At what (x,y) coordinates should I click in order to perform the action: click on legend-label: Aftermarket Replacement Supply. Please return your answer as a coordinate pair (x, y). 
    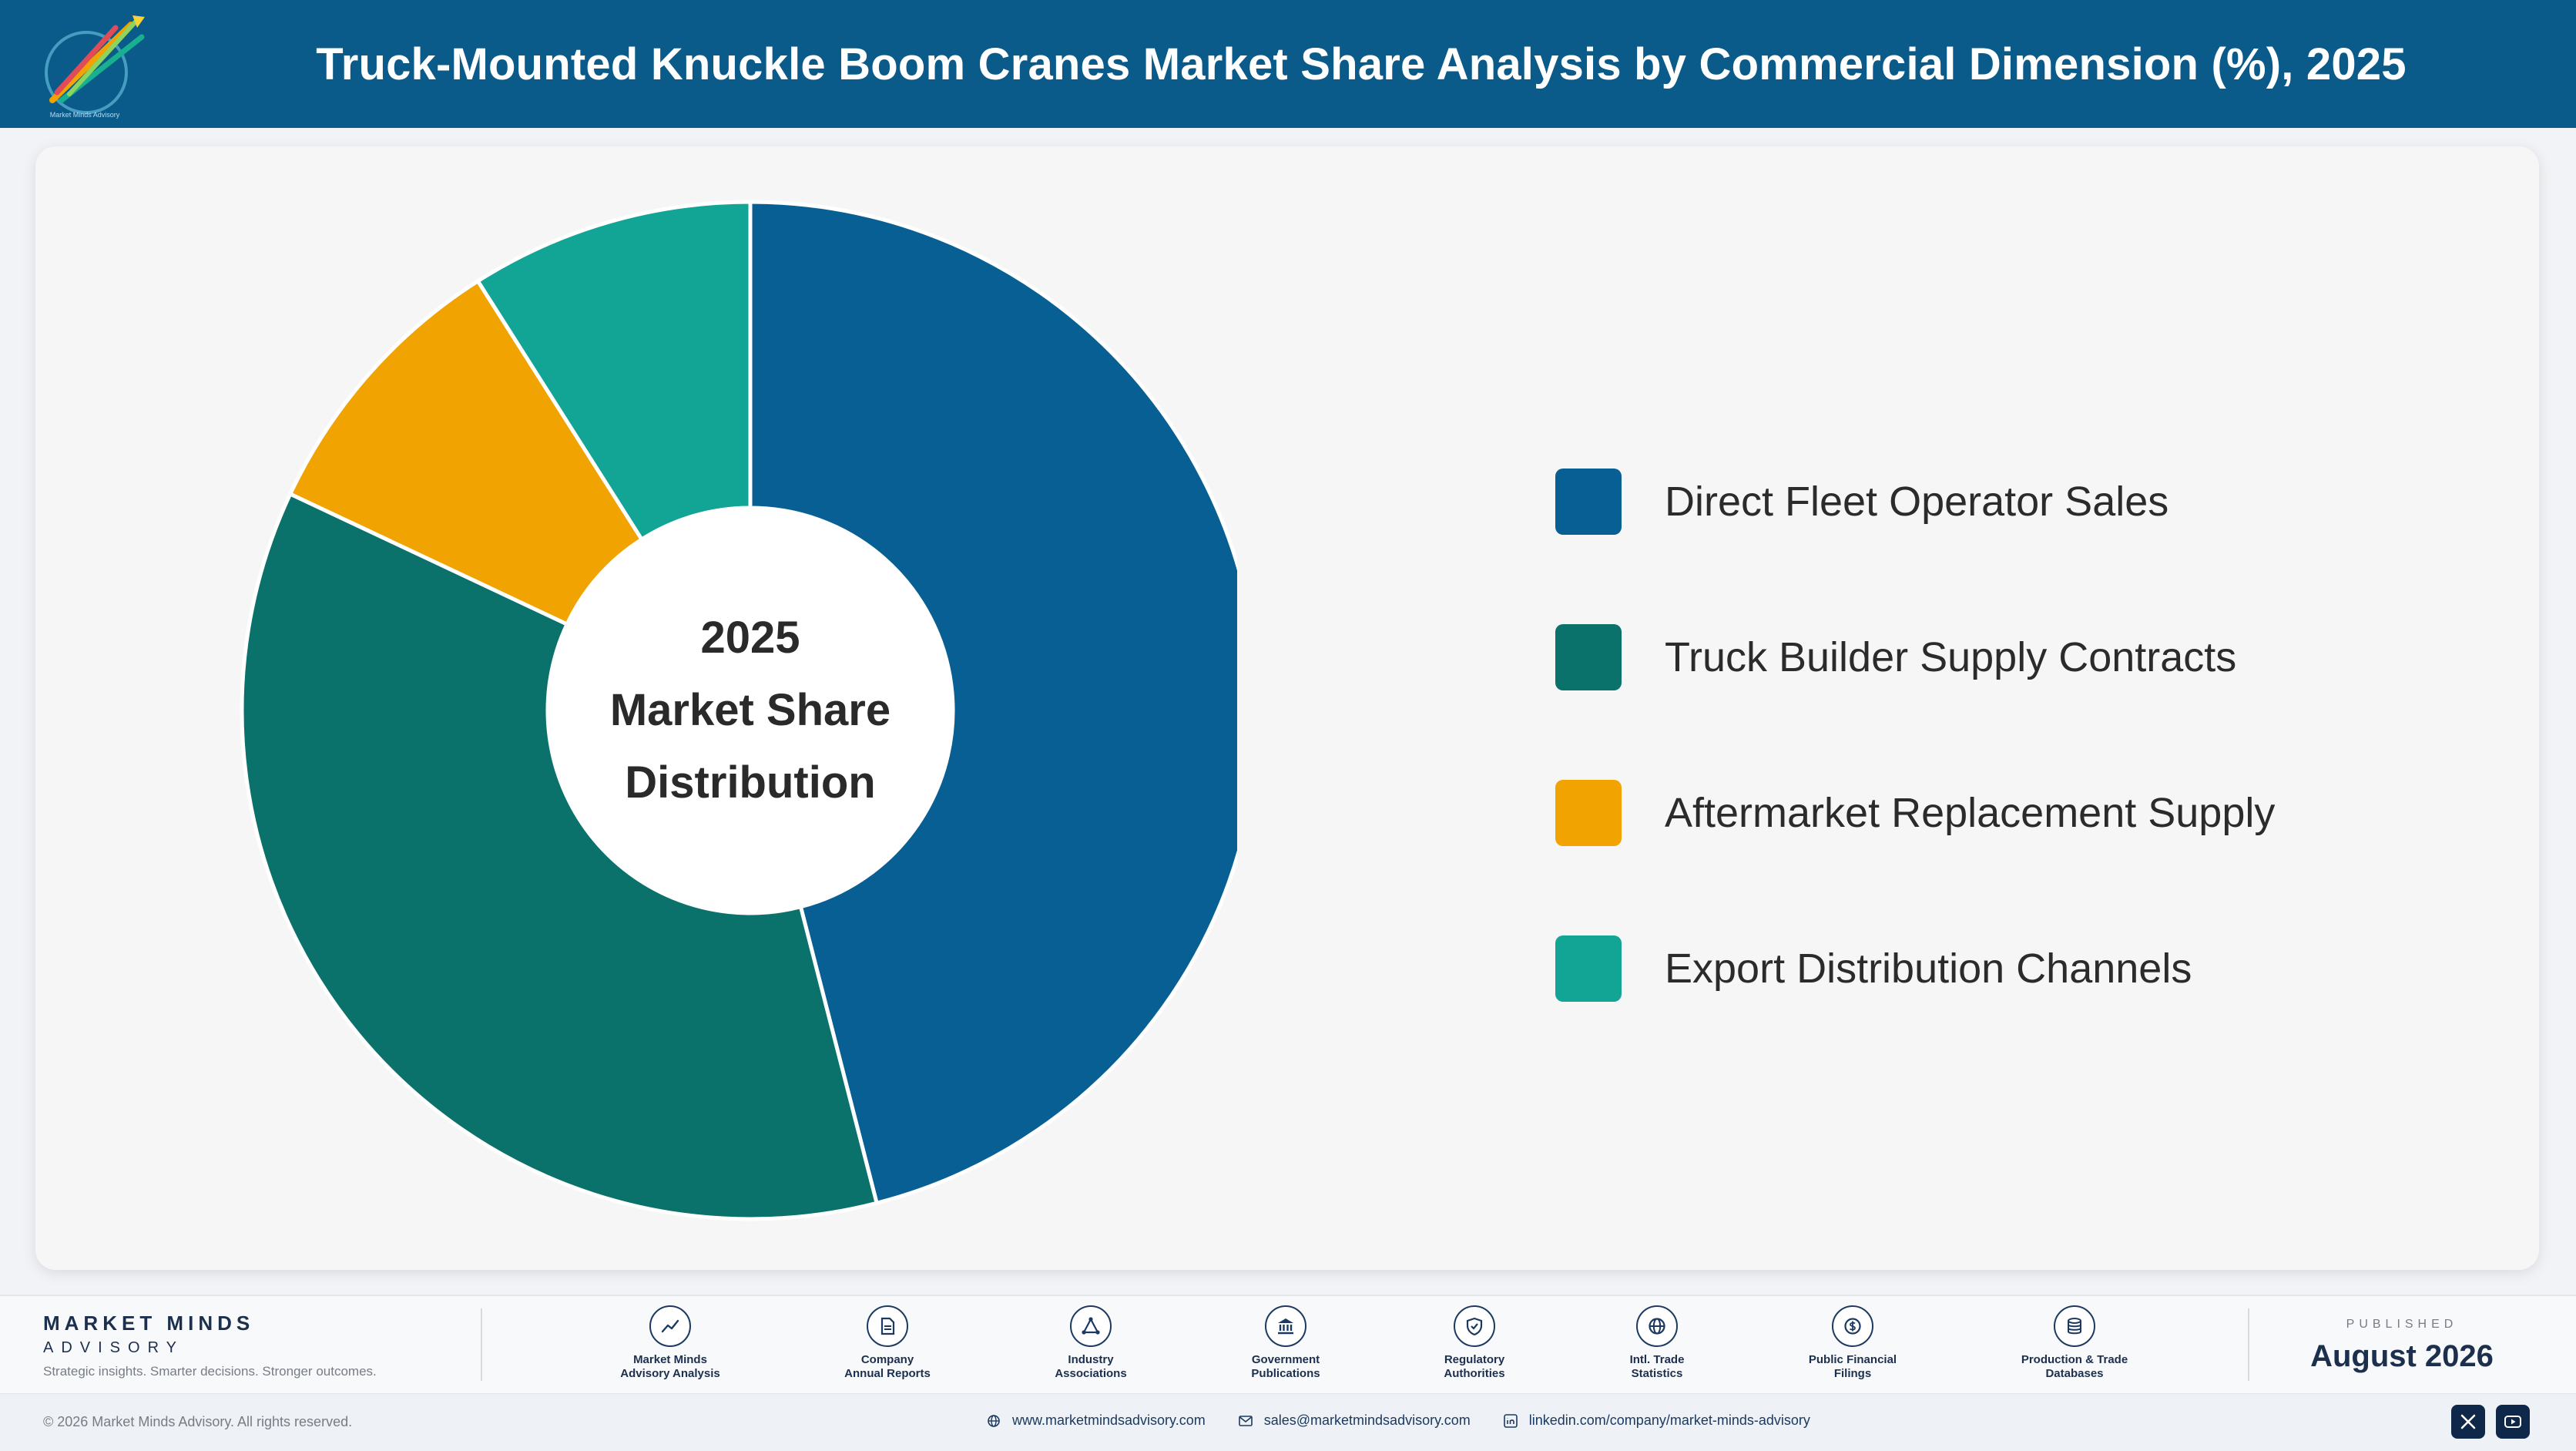
    Looking at the image, I should click on (1970, 813).